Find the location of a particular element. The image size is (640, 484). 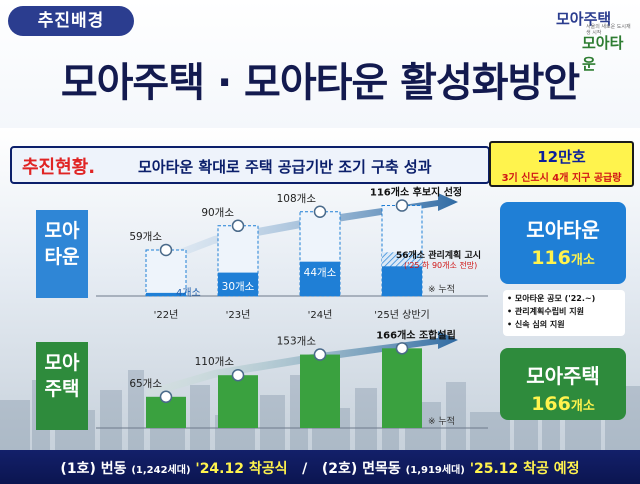

moatown-xtick-25h1: '25년 상반기 is located at coordinates (401, 315).